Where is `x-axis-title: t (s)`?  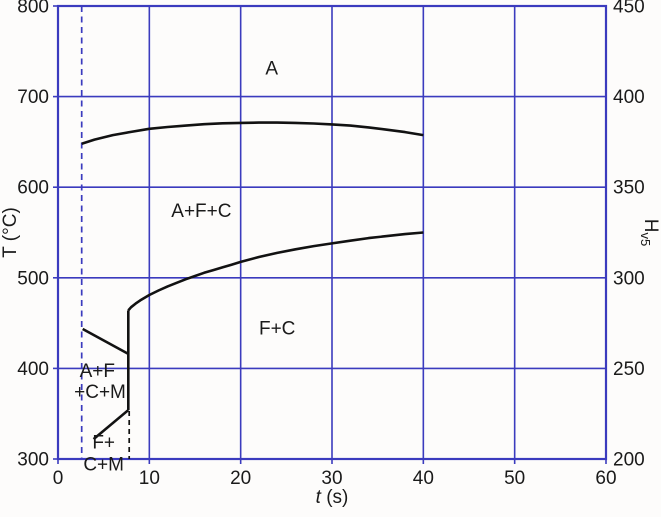 x-axis-title: t (s) is located at coordinates (332, 497).